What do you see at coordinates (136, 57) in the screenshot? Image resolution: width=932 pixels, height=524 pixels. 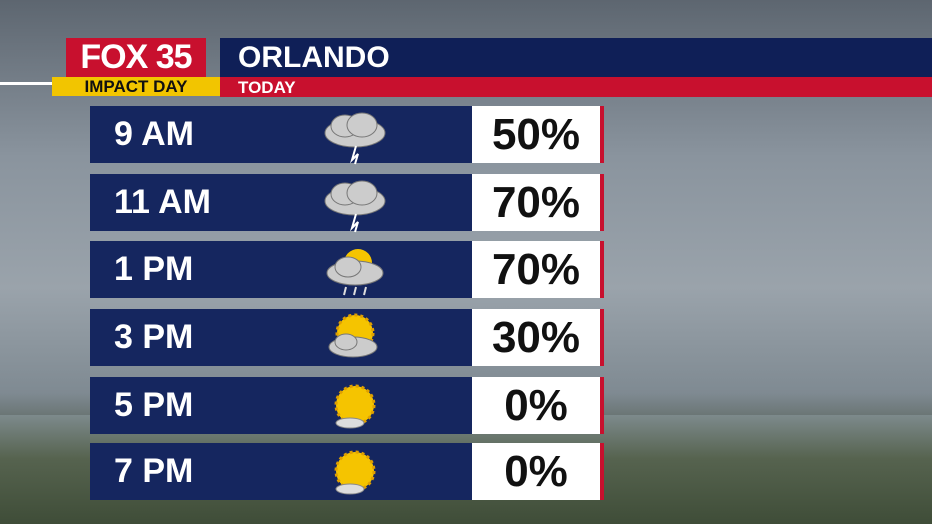 I see `logo: FOX 35` at bounding box center [136, 57].